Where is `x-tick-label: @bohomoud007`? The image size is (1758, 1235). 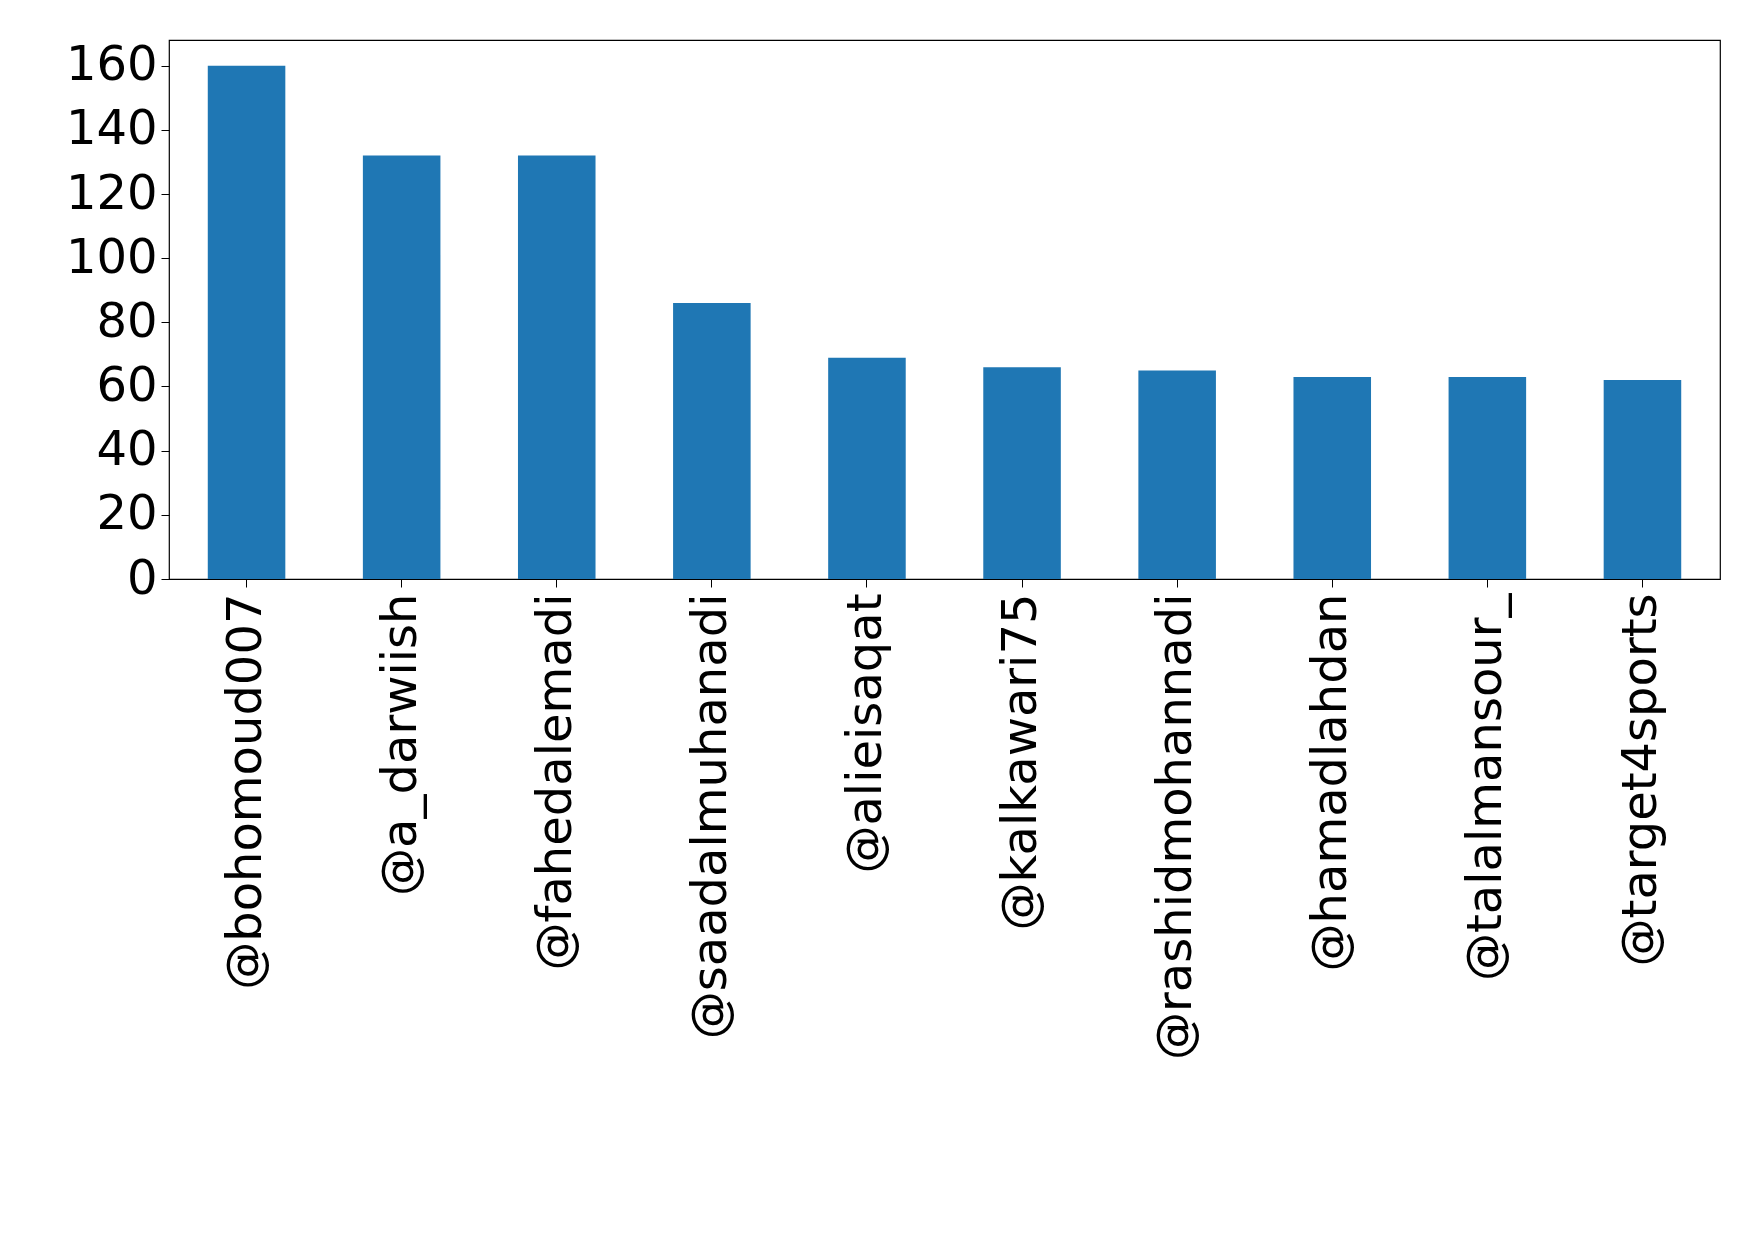
x-tick-label: @bohomoud007 is located at coordinates (243, 791).